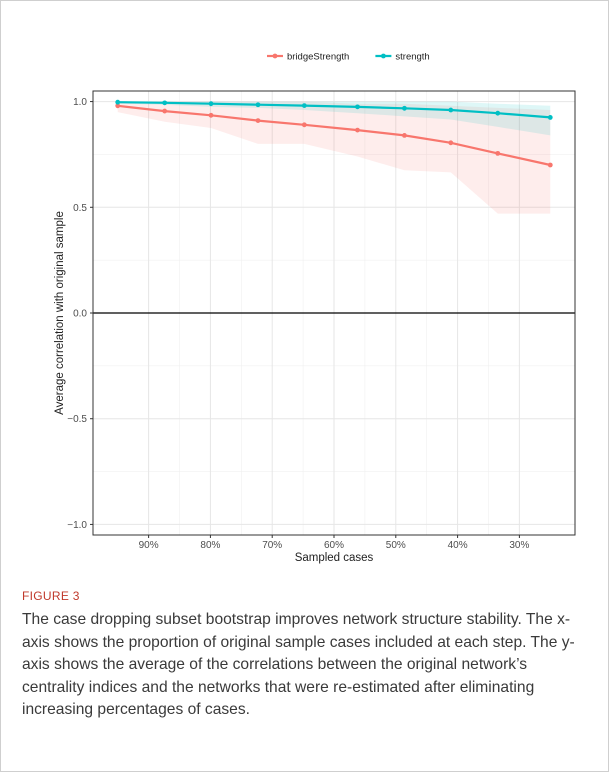  Describe the element at coordinates (60, 313) in the screenshot. I see `y-axis-label: Average correlation with original sample` at that location.